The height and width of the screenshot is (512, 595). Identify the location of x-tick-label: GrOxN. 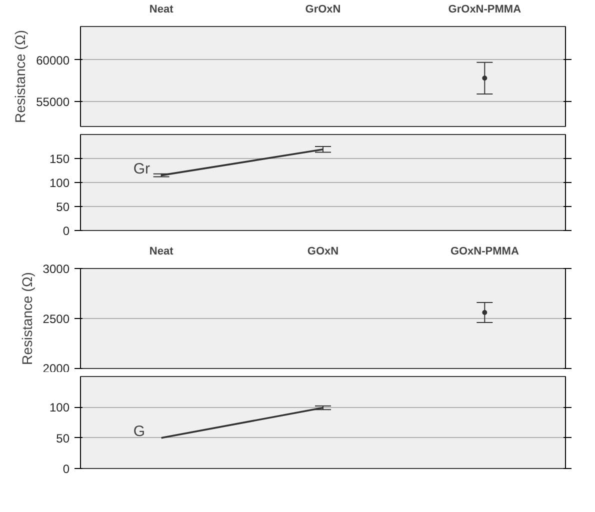
(323, 10).